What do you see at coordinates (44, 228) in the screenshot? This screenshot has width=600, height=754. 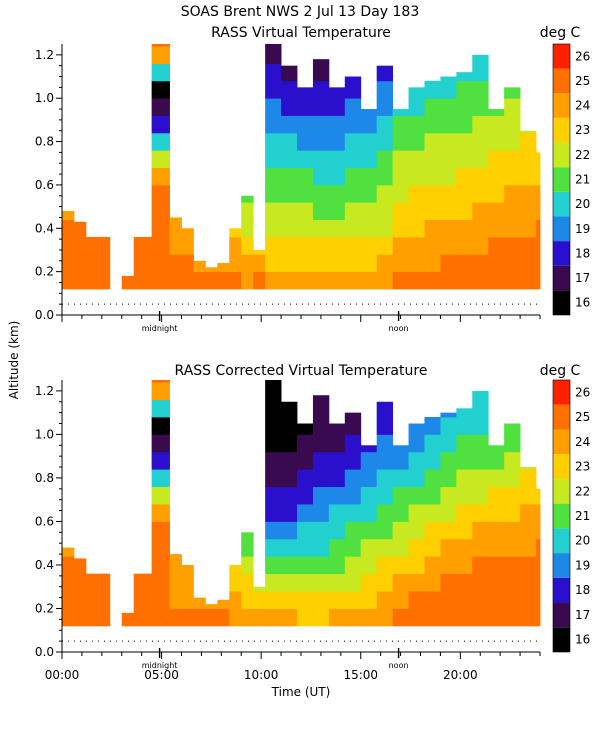 I see `y-tick-label: 0.4` at bounding box center [44, 228].